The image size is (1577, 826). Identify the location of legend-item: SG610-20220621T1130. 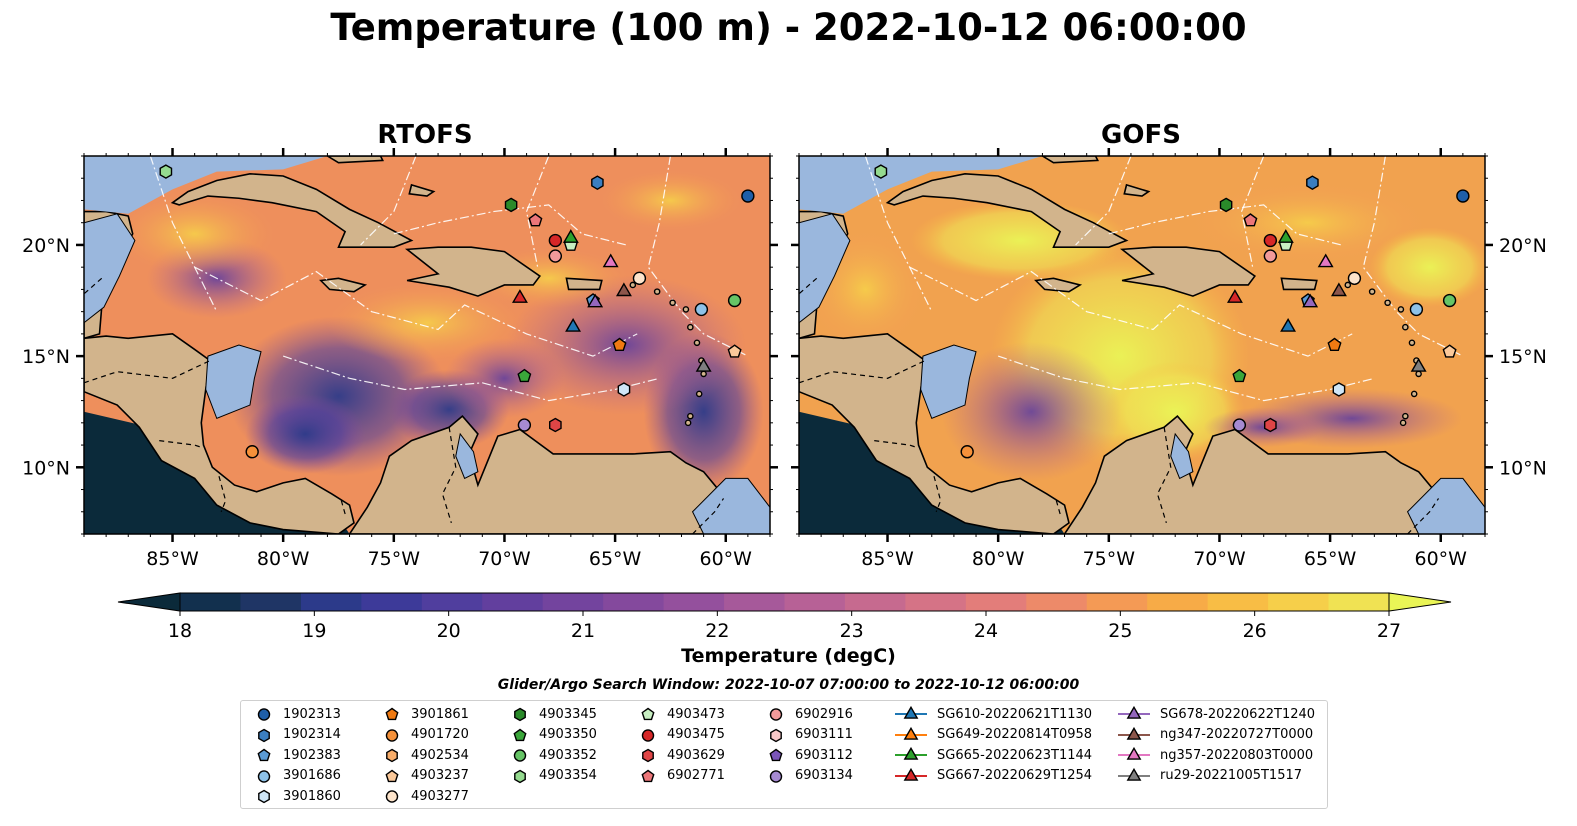
(992, 714).